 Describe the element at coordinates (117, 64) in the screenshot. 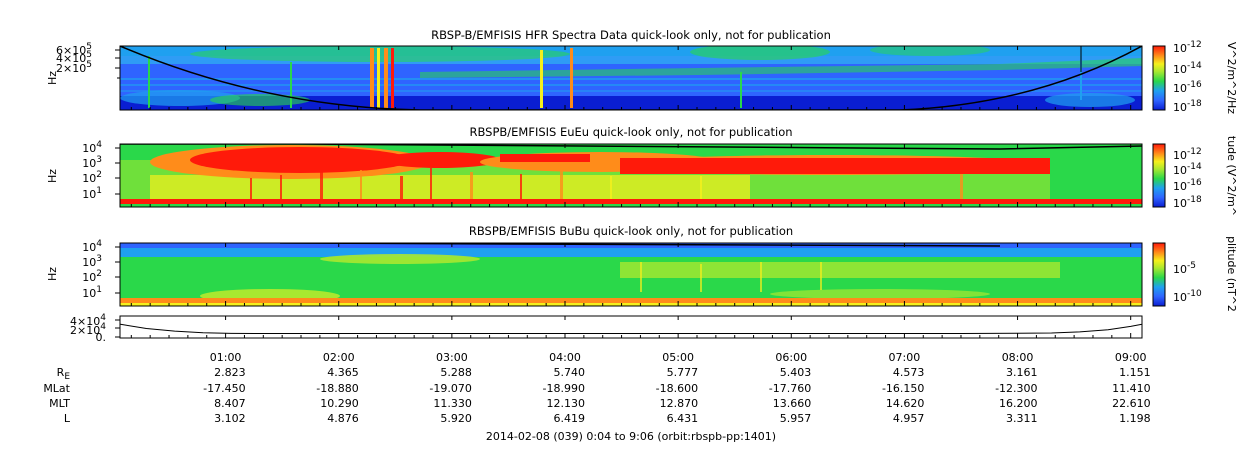

I see `panel1-yticks` at that location.